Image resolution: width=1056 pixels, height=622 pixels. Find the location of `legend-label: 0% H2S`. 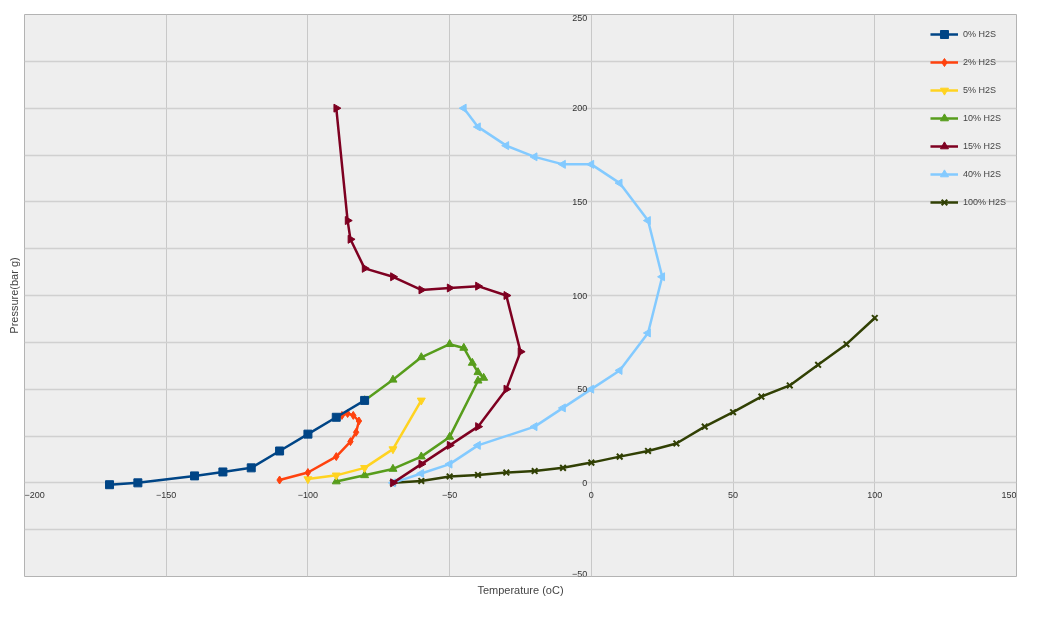

legend-label: 0% H2S is located at coordinates (979, 34).